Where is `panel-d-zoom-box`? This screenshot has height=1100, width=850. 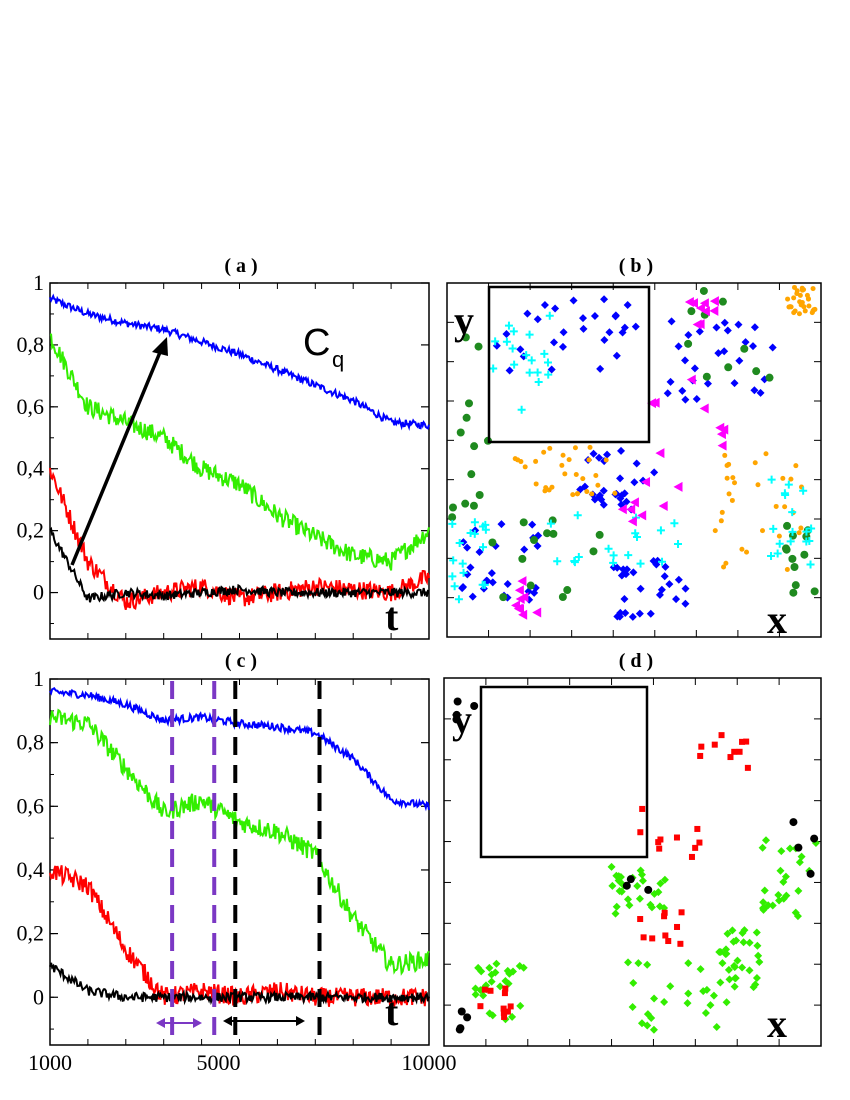
panel-d-zoom-box is located at coordinates (564, 772).